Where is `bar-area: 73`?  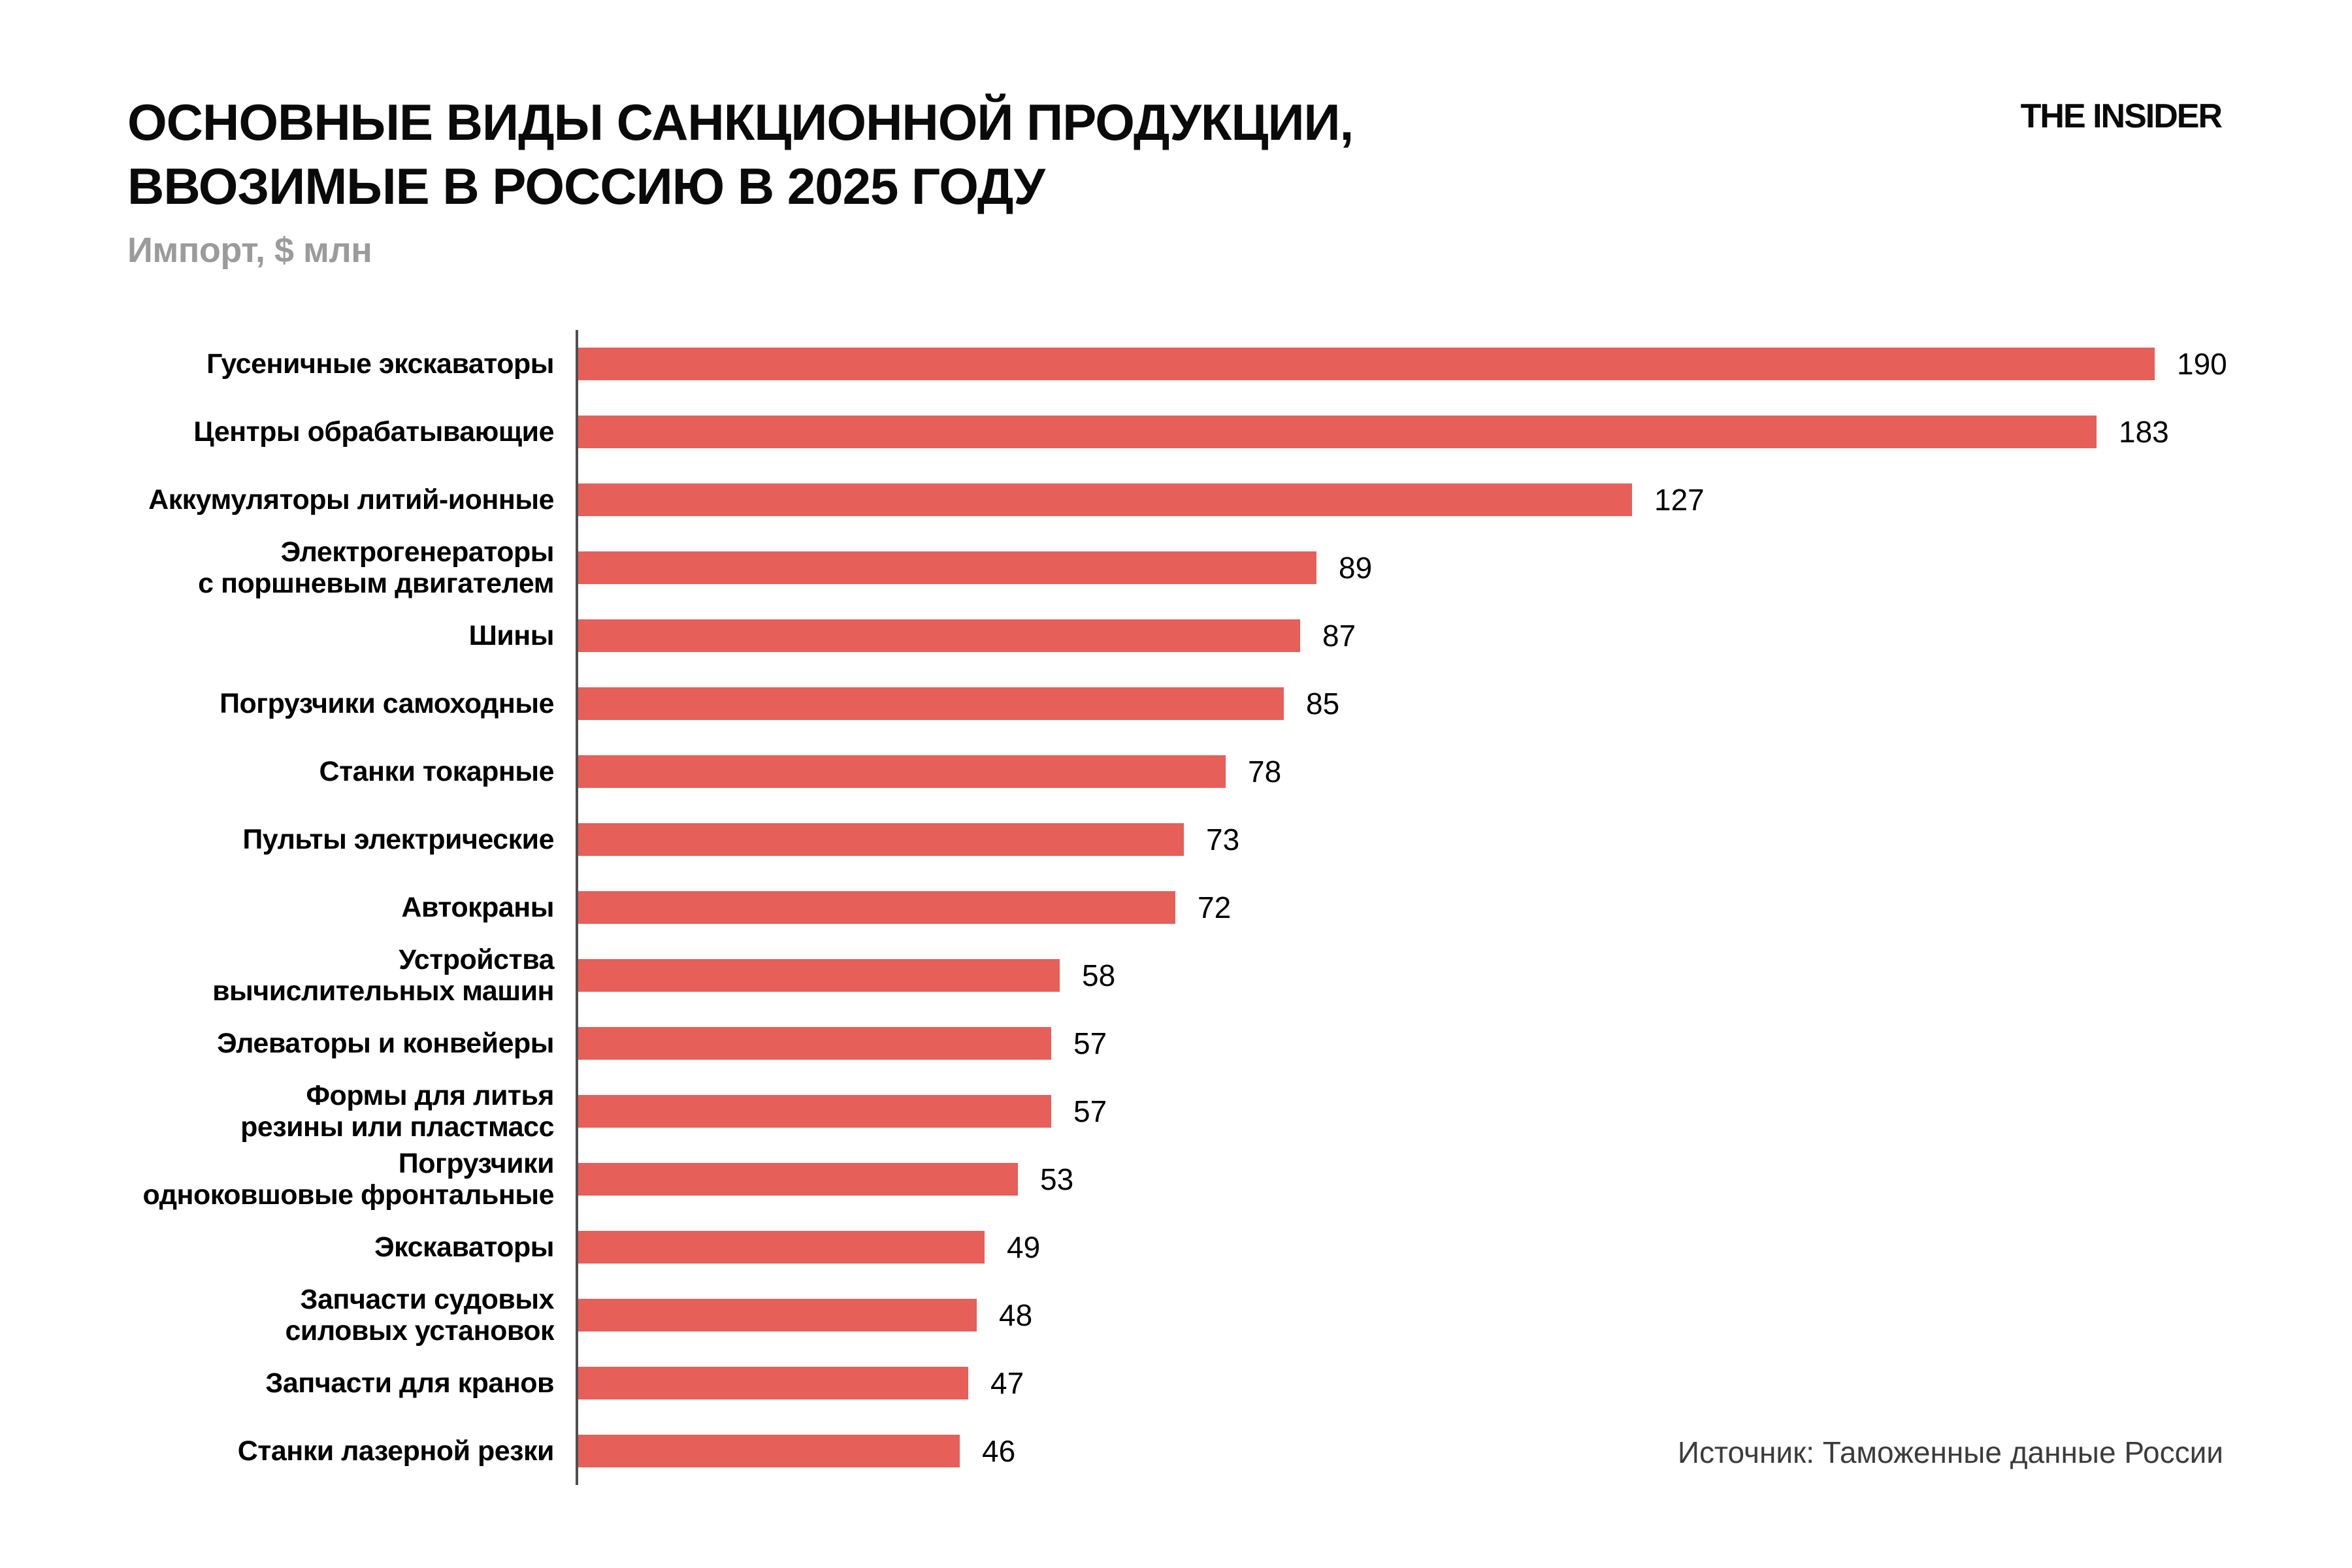 bar-area: 73 is located at coordinates (1464, 840).